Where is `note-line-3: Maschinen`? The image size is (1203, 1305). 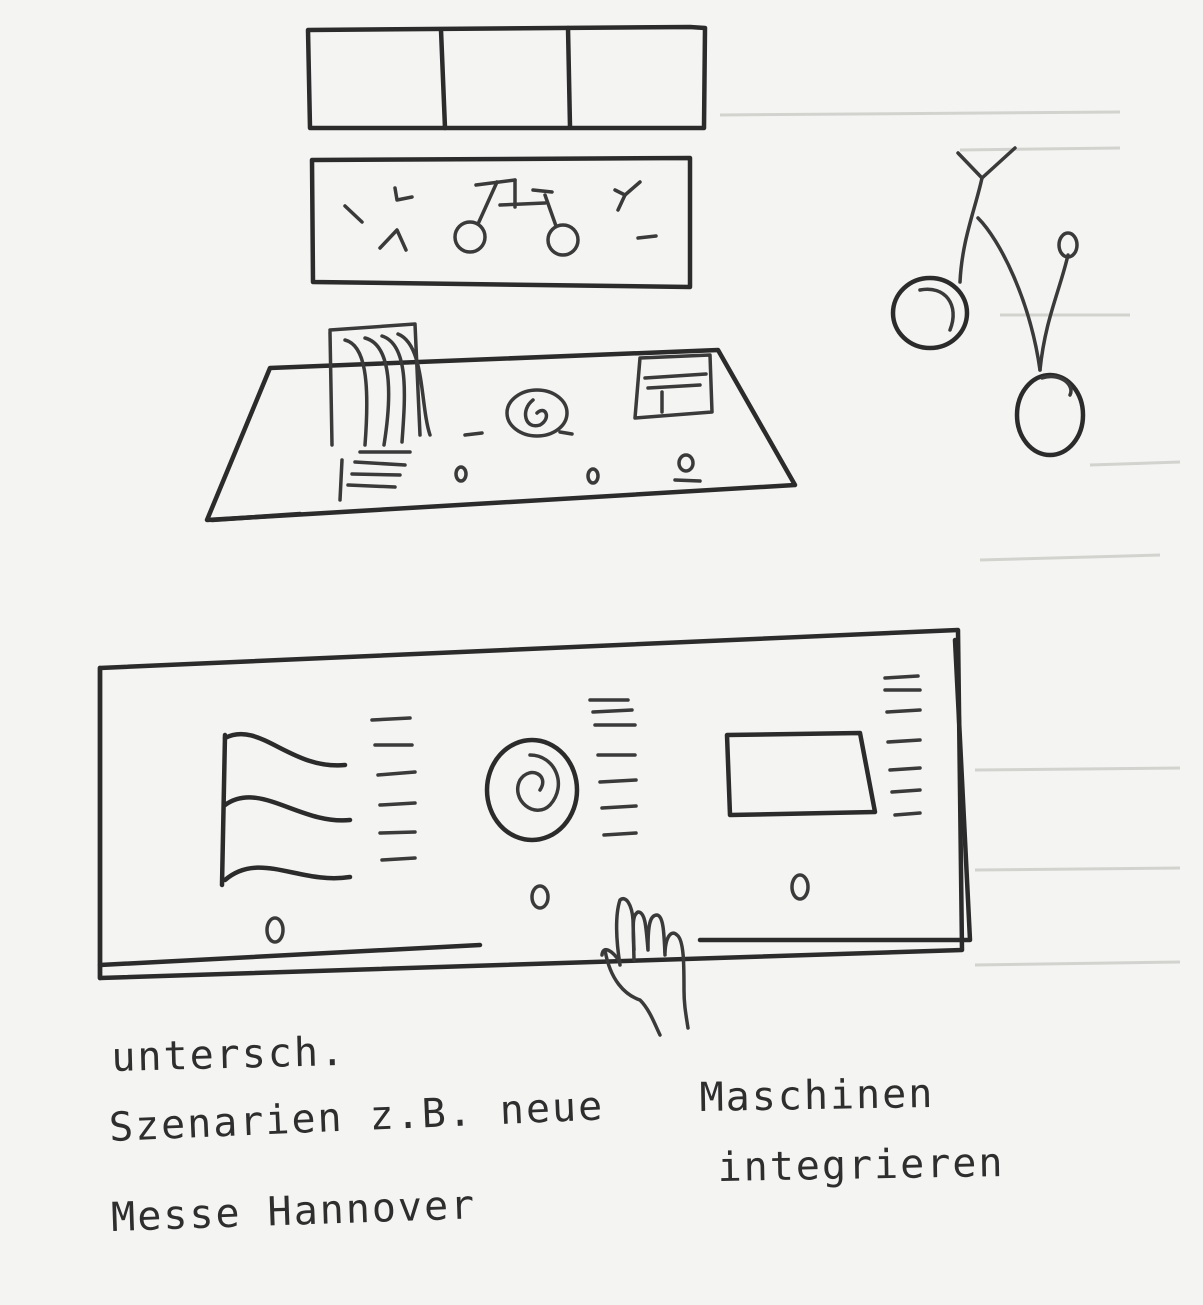
note-line-3: Maschinen is located at coordinates (817, 1095).